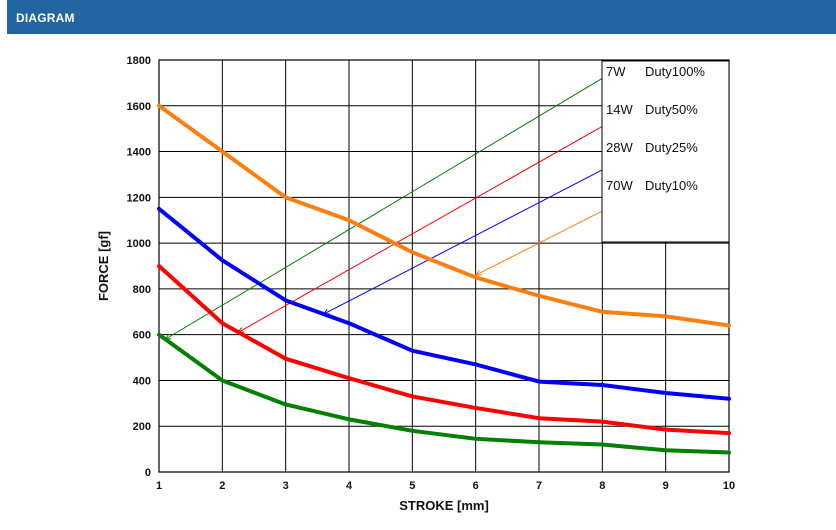 This screenshot has height=530, width=836. I want to click on x-tick-label: 9, so click(666, 486).